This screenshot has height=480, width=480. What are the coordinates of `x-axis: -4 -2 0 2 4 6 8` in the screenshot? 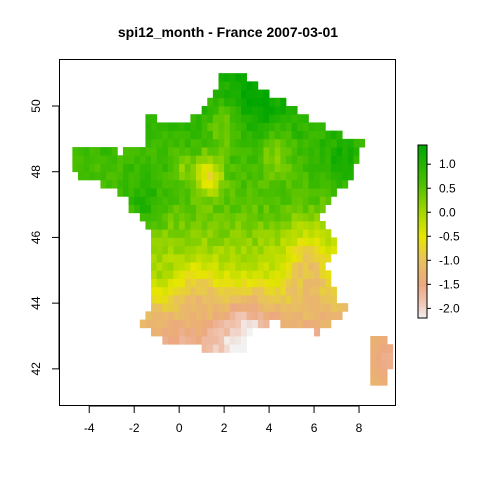 It's located at (223, 420).